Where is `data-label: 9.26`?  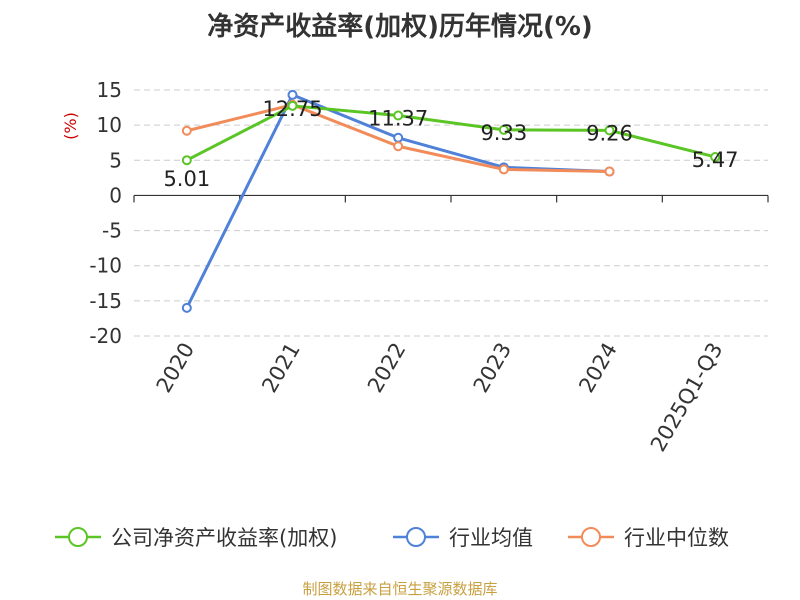 data-label: 9.26 is located at coordinates (609, 133).